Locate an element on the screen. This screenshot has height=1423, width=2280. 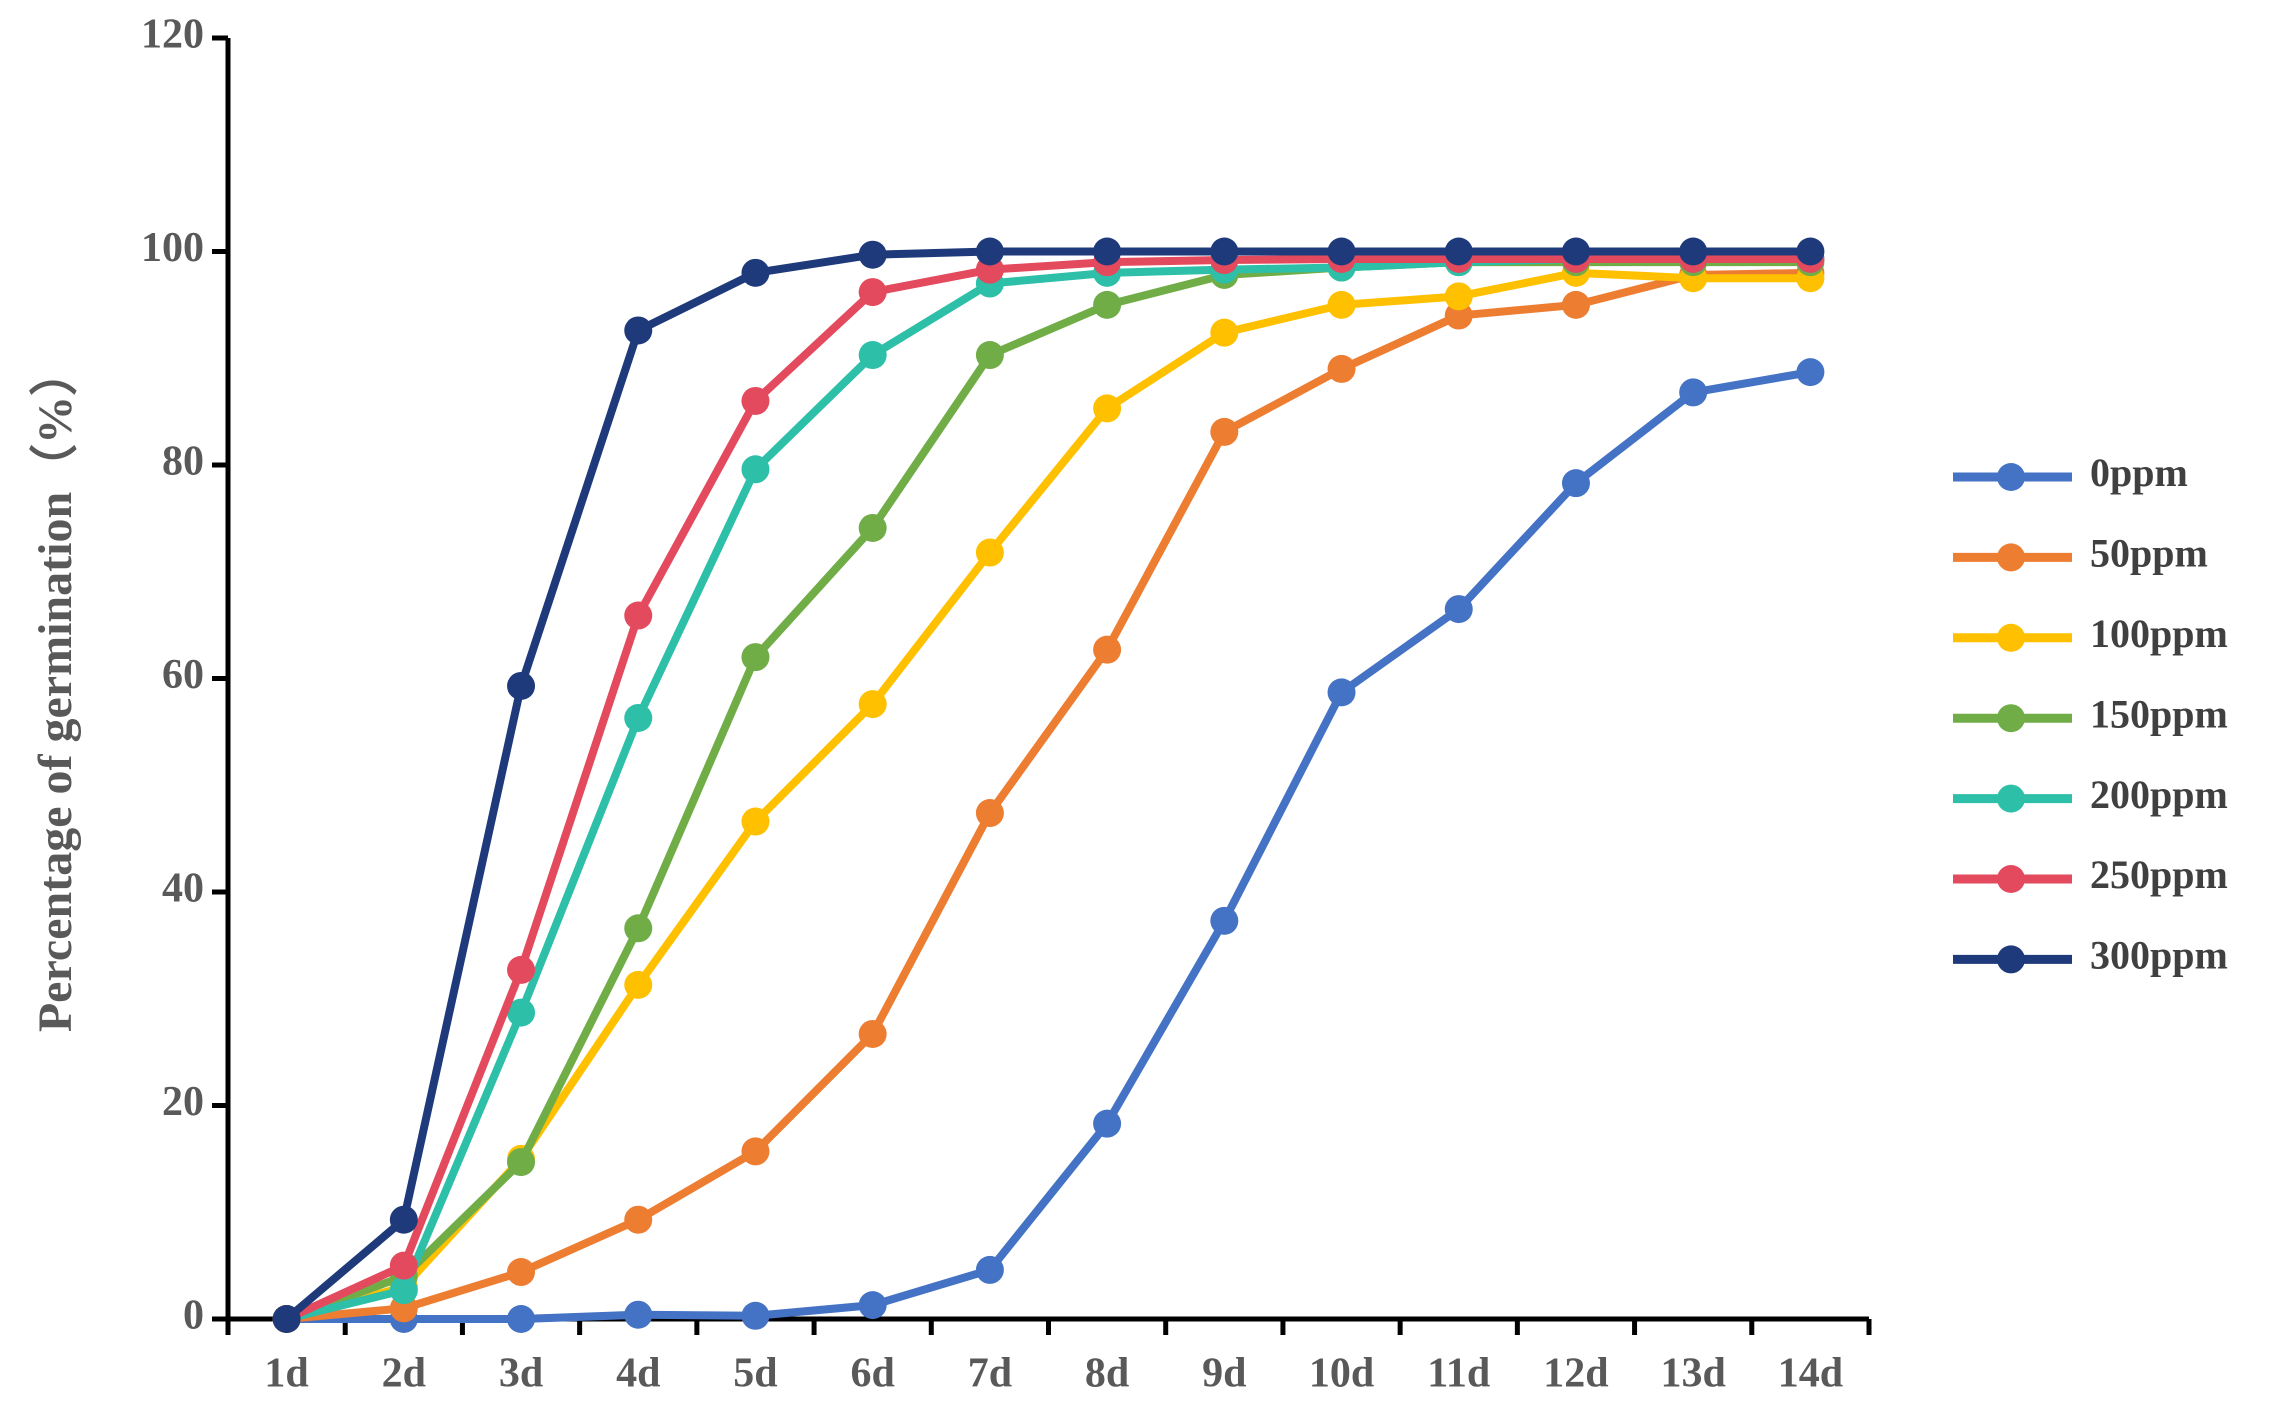
x-tick-label: 4d is located at coordinates (638, 1374).